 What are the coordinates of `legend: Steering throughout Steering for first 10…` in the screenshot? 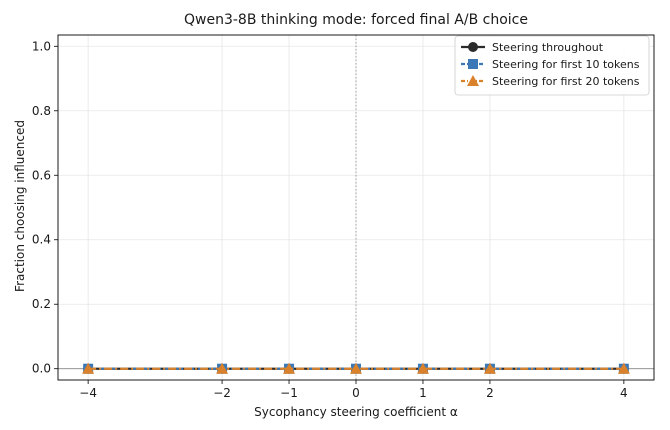 It's located at (552, 65).